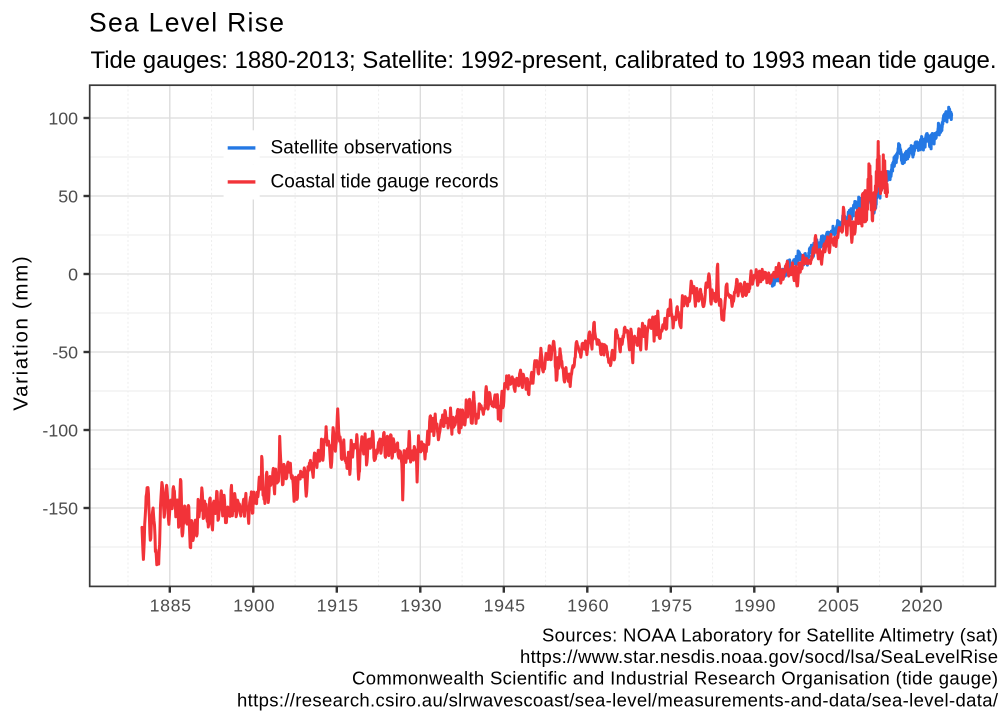  I want to click on svg-text: -100, so click(60, 430).